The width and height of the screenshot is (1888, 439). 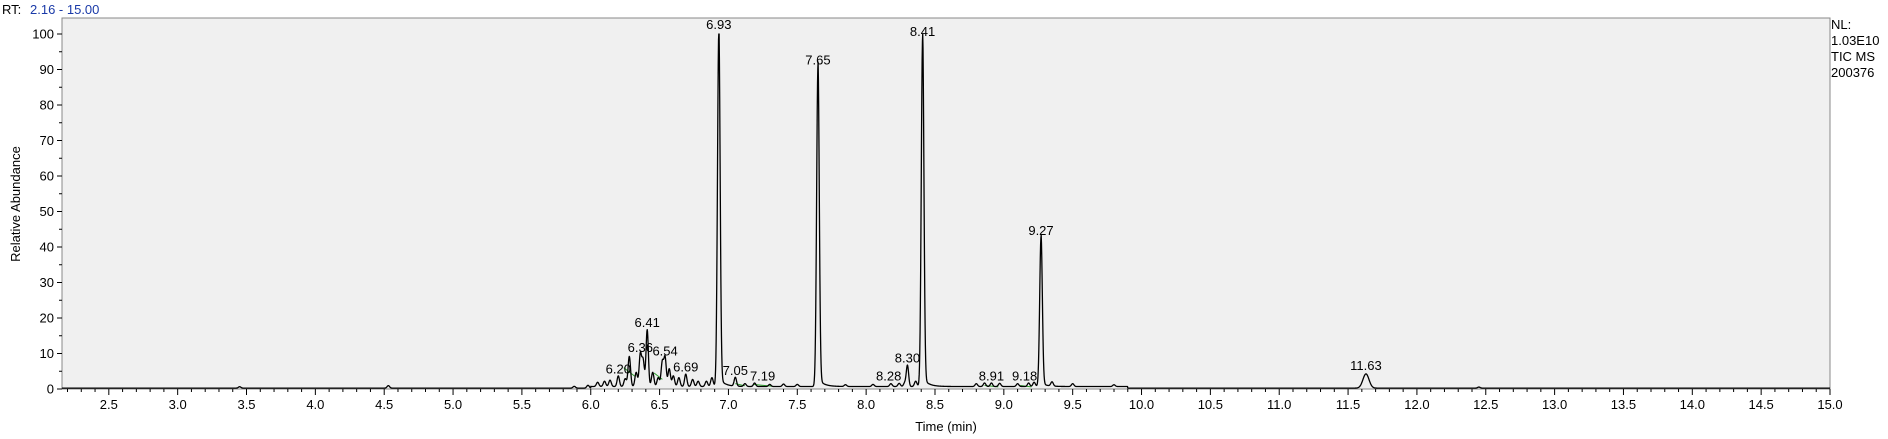 I want to click on peak-label: 7.19, so click(x=762, y=375).